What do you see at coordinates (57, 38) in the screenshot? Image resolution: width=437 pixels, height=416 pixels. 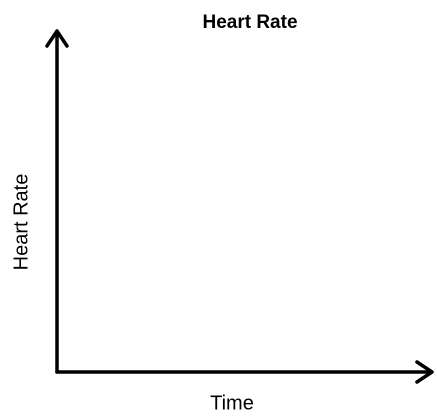 I see `y-axis-arrow` at bounding box center [57, 38].